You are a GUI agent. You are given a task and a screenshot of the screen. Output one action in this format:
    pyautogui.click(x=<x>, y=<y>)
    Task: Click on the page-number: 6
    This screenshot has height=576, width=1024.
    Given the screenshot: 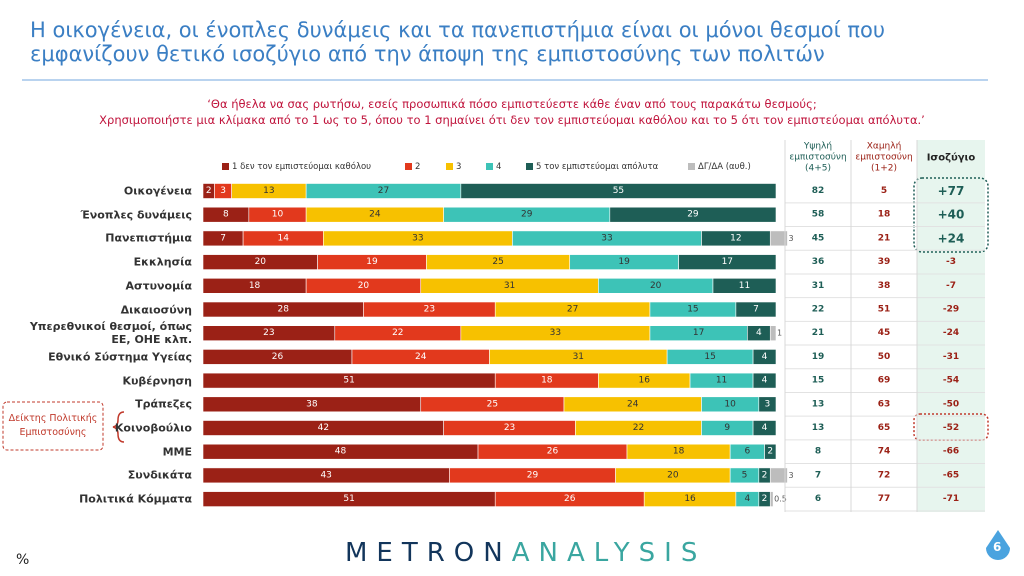 What is the action you would take?
    pyautogui.click(x=997, y=547)
    